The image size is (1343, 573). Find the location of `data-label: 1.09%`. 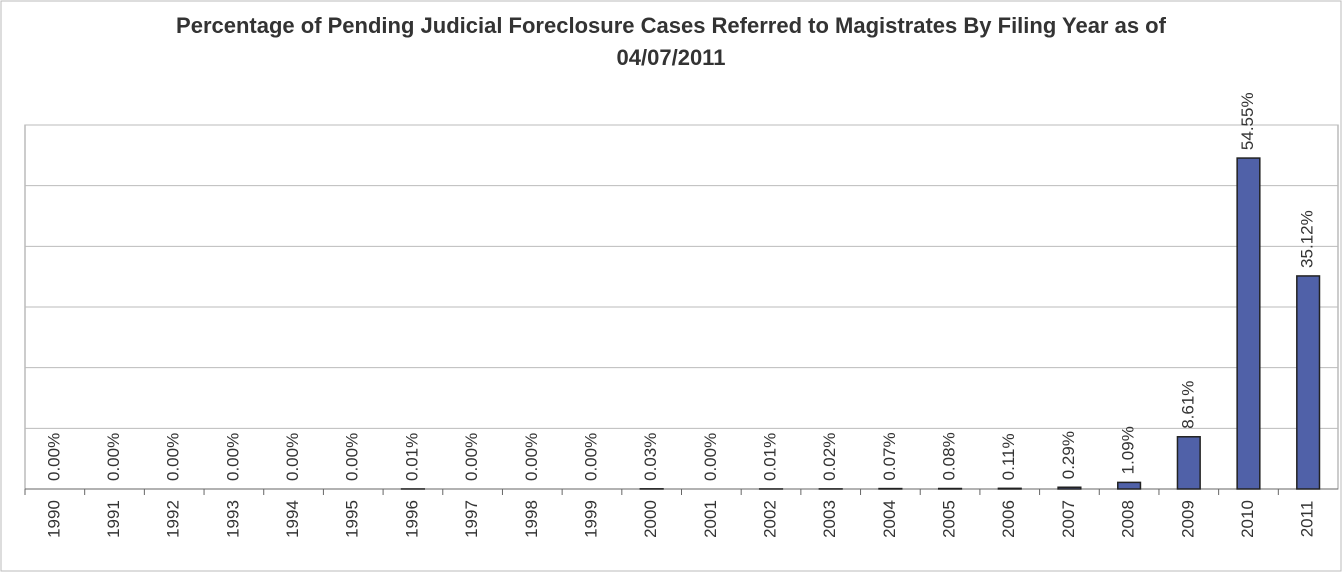

data-label: 1.09% is located at coordinates (1128, 450).